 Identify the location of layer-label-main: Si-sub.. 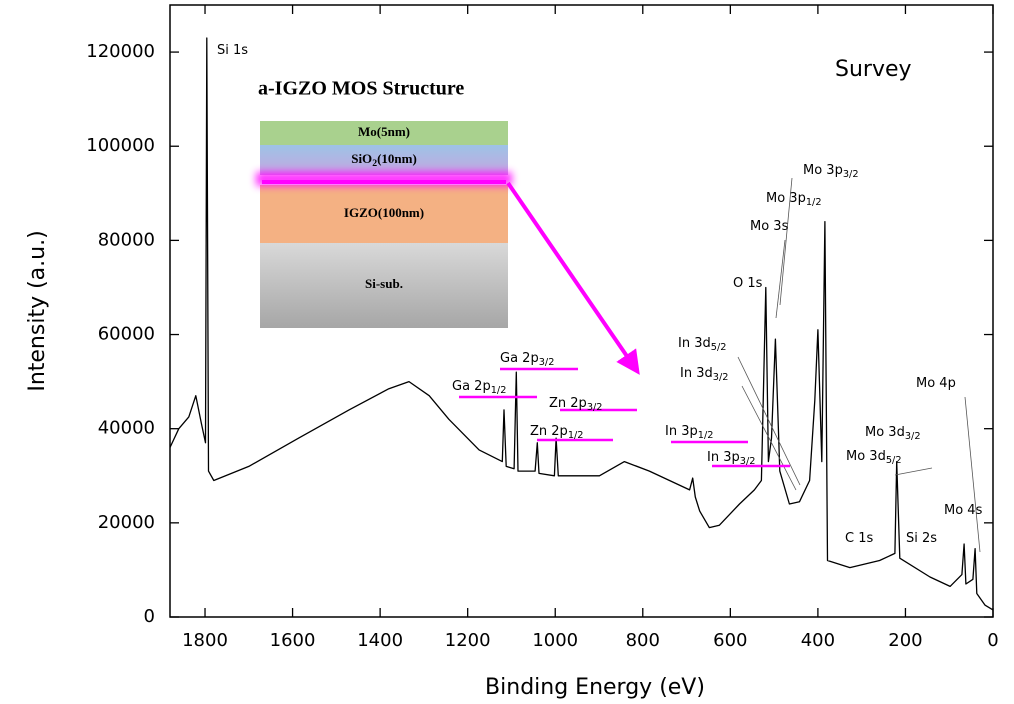
(384, 283).